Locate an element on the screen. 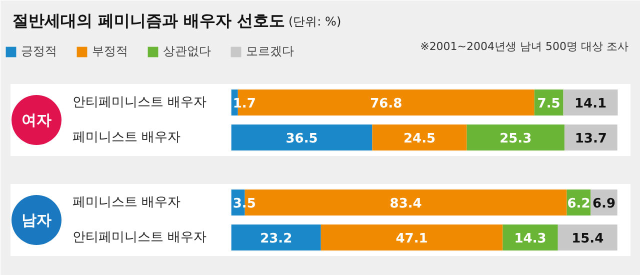 This screenshot has height=275, width=640. chart-subtitle: (단위: %) is located at coordinates (315, 21).